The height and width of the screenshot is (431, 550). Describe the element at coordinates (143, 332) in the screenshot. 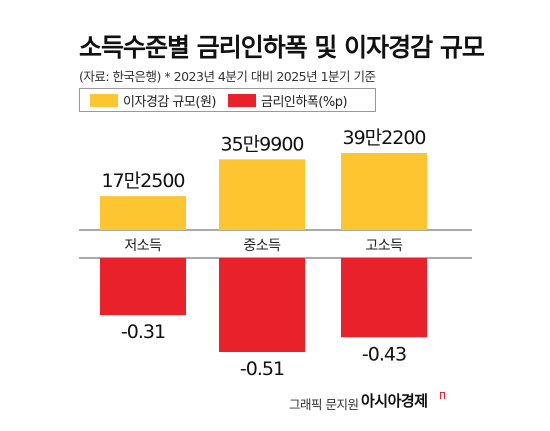

I see `data-label-rate-cut-low-income: -0.31` at that location.